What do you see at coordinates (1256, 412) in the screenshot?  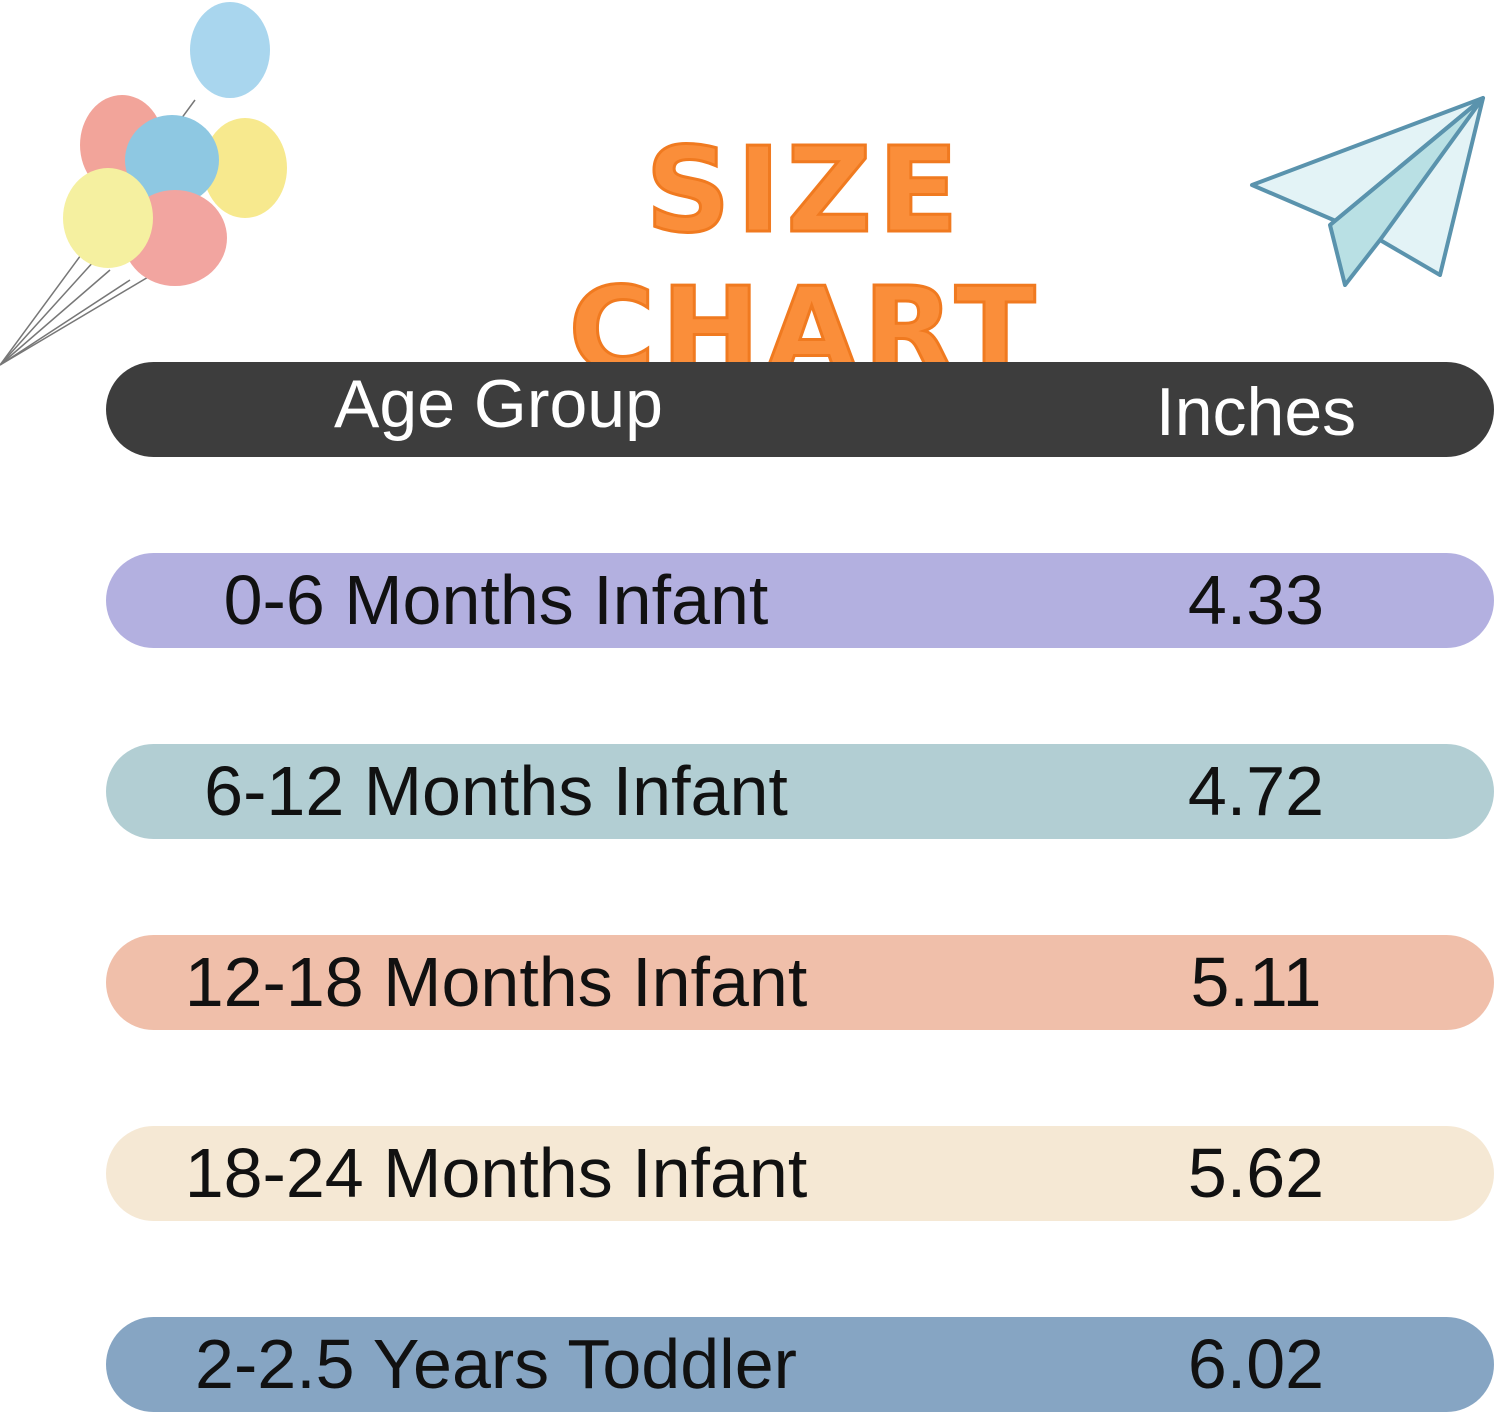 I see `header-inches: Inches` at bounding box center [1256, 412].